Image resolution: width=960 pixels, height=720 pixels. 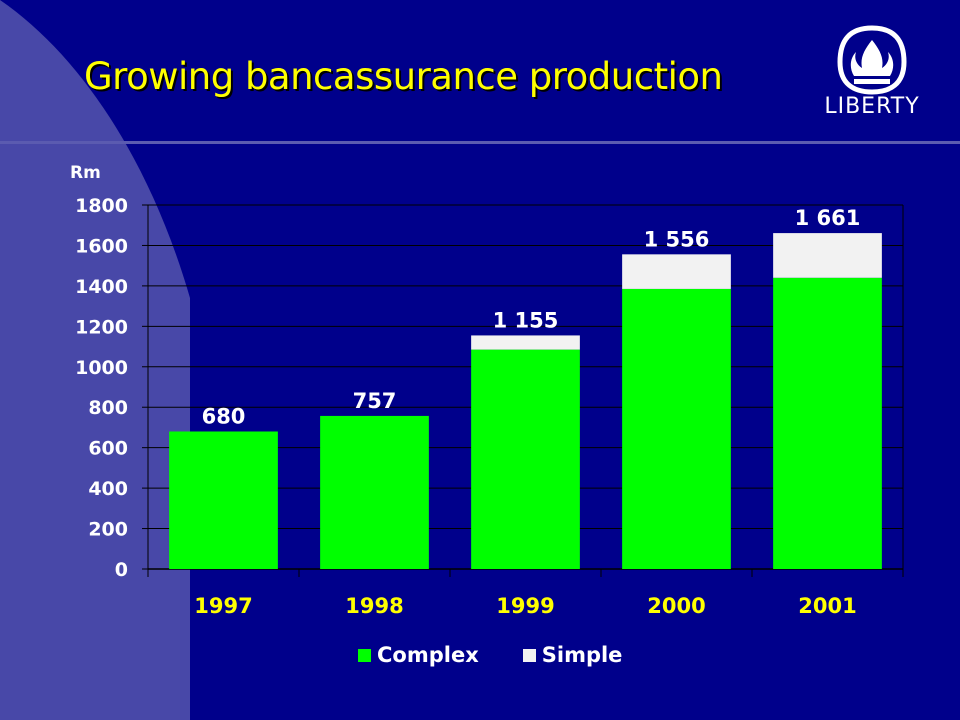 What do you see at coordinates (374, 606) in the screenshot?
I see `x-tick-label: 1998` at bounding box center [374, 606].